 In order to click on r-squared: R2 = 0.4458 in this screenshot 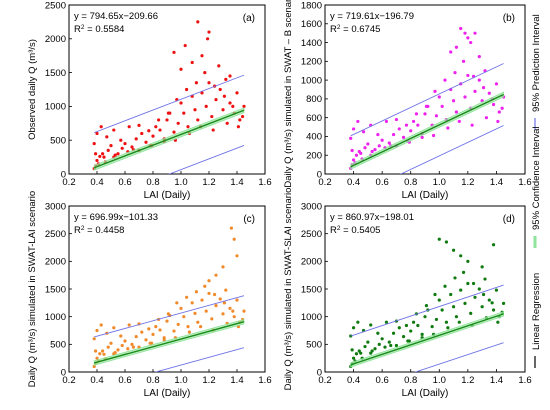, I will do `click(99, 231)`.